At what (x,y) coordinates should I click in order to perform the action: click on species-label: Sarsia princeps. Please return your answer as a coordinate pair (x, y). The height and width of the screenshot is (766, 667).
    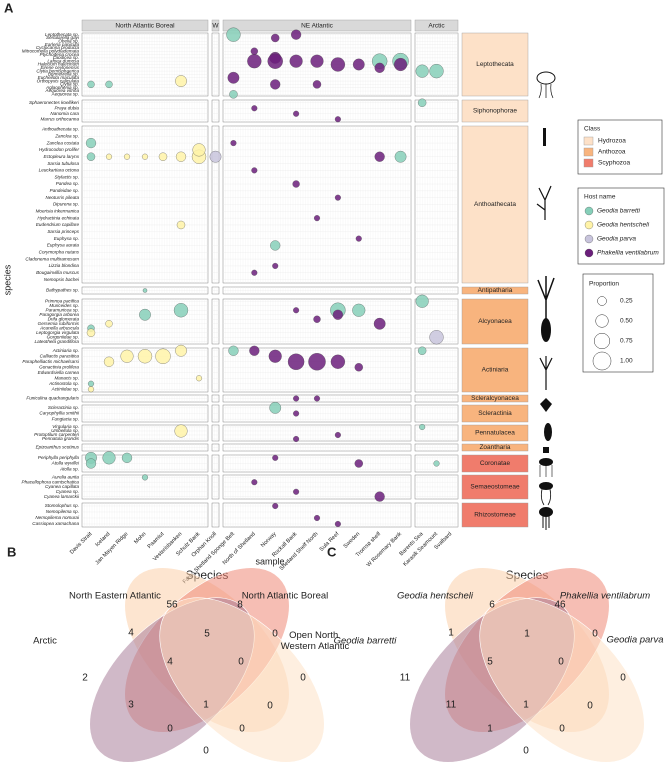
    Looking at the image, I should click on (63, 231).